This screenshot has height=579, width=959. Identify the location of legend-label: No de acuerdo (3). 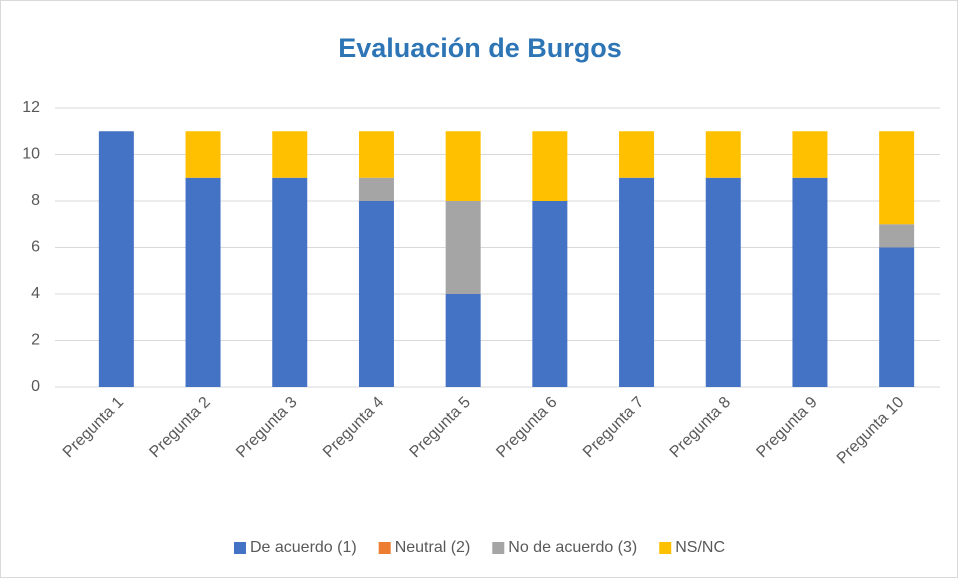
(572, 547).